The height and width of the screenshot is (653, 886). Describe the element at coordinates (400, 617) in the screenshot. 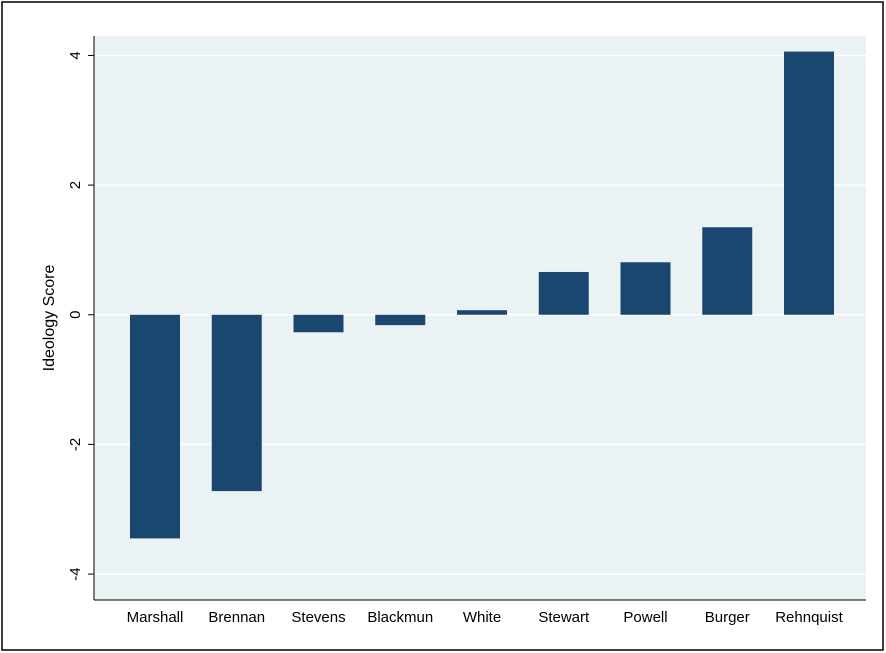

I see `x-tick-label-blackmun: Blackmun` at that location.